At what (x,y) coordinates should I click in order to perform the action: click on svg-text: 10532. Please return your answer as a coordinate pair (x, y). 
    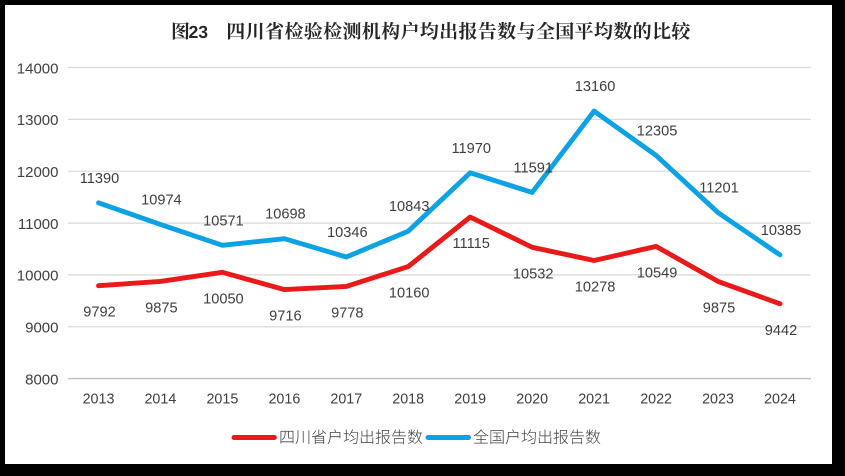
    Looking at the image, I should click on (533, 274).